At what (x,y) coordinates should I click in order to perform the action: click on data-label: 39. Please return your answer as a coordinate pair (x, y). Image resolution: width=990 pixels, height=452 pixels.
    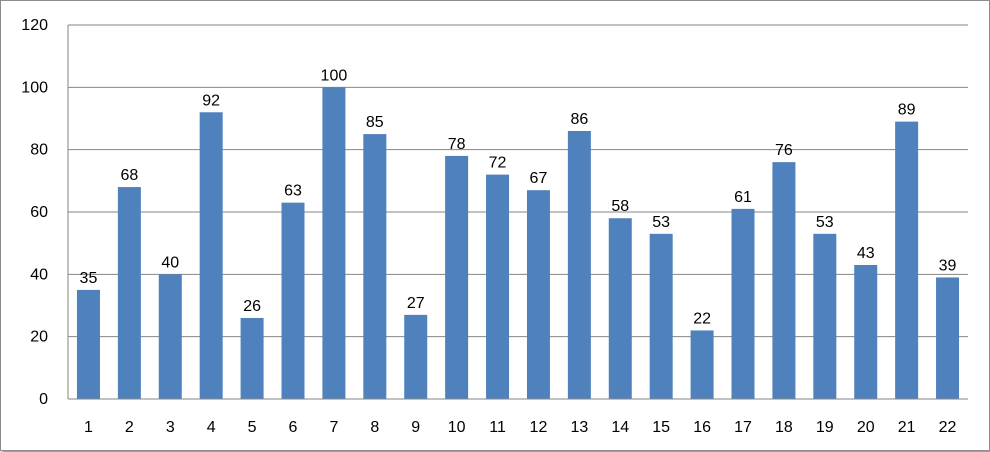
    Looking at the image, I should click on (948, 265).